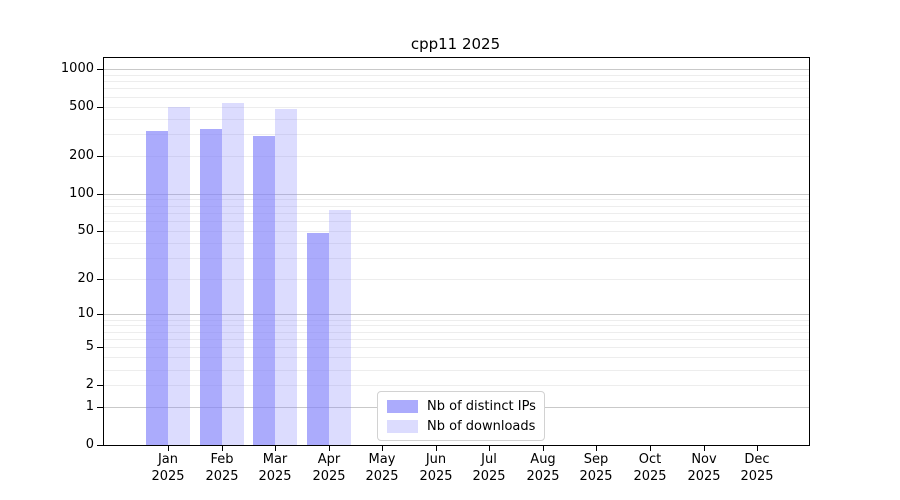 This screenshot has width=900, height=500. Describe the element at coordinates (89, 346) in the screenshot. I see `y-tick-label-5: 5` at that location.